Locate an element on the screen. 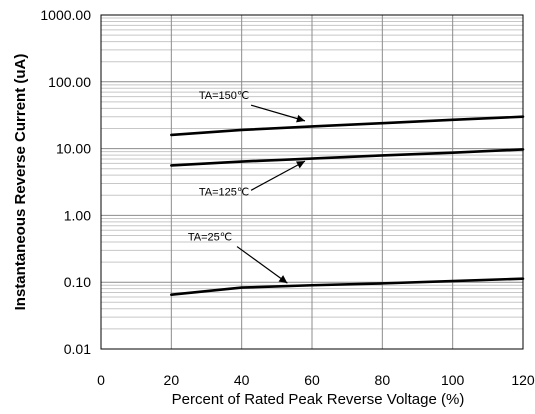  annotation-label-1: TA=125℃ is located at coordinates (224, 192).